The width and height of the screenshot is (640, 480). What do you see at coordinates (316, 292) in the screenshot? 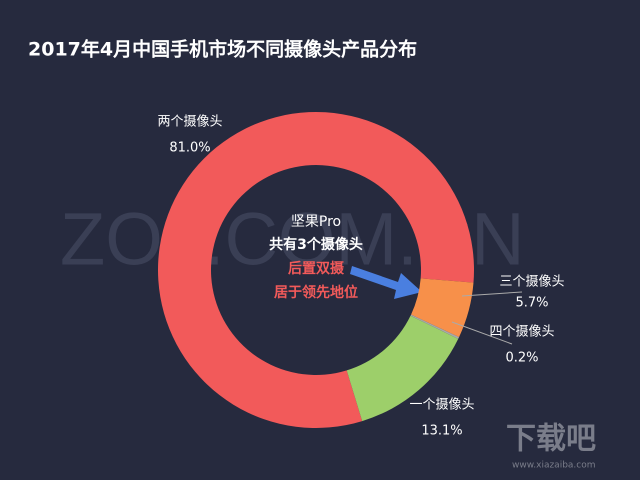
I see `annotation: 居于领先地位` at bounding box center [316, 292].